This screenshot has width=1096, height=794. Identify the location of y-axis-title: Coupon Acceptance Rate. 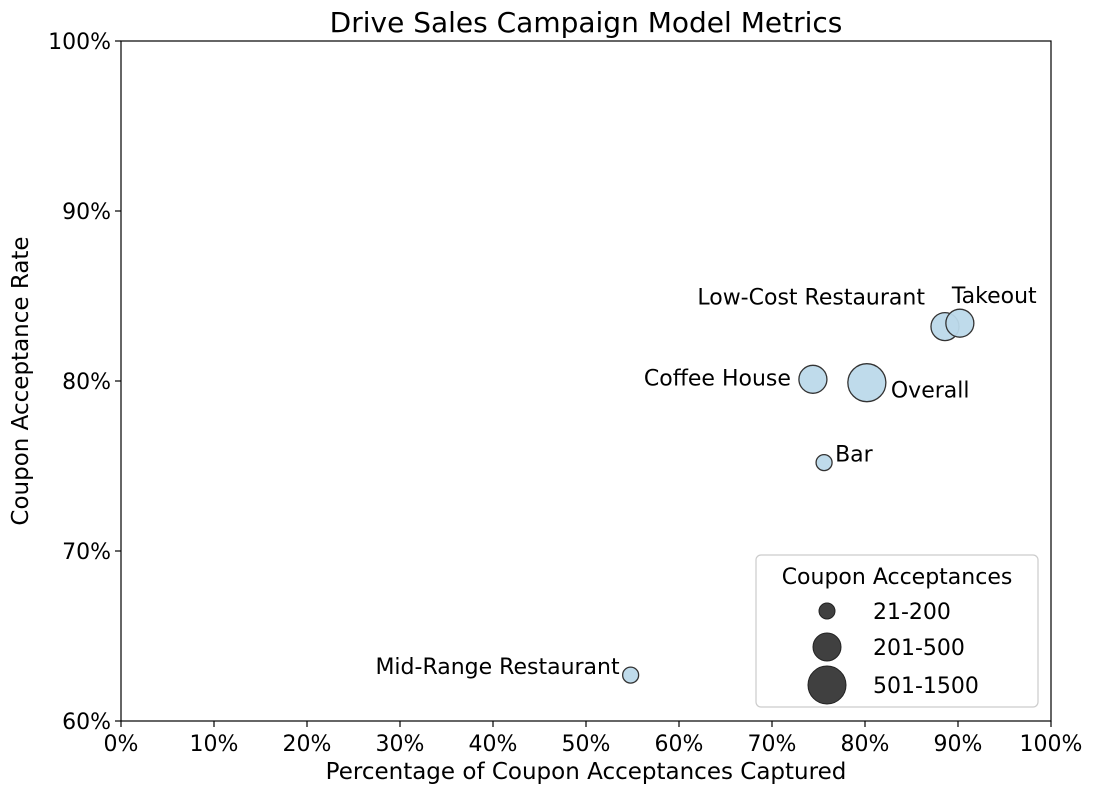
(21, 380).